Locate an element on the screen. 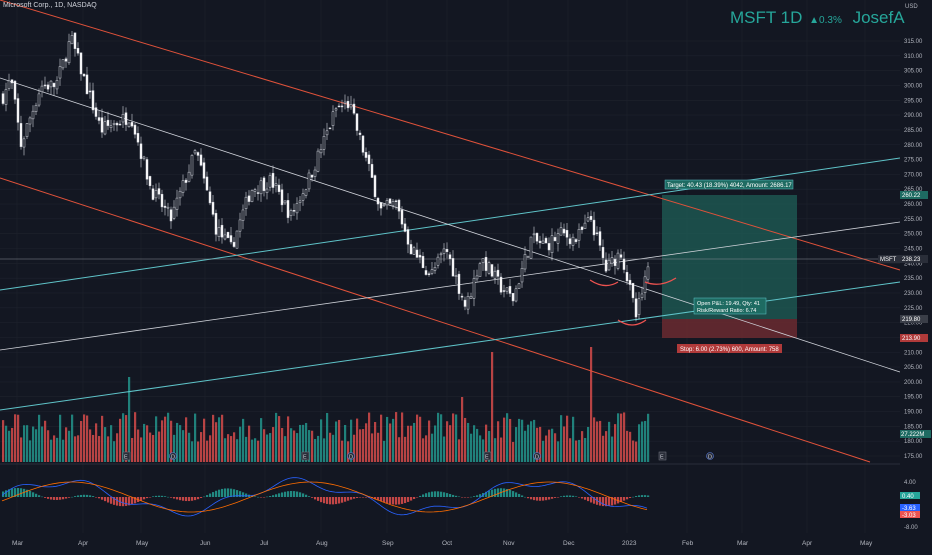 This screenshot has height=555, width=932. left-shoulder-arc is located at coordinates (604, 283).